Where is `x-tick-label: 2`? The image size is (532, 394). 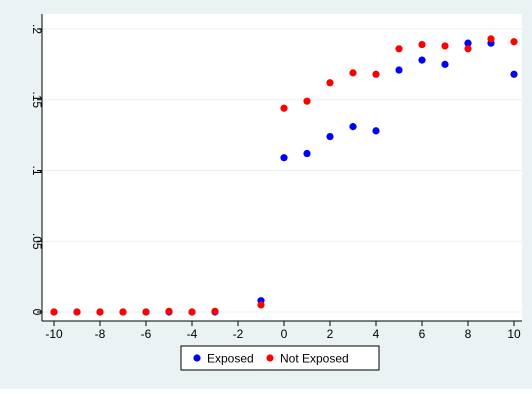
x-tick-label: 2 is located at coordinates (330, 334).